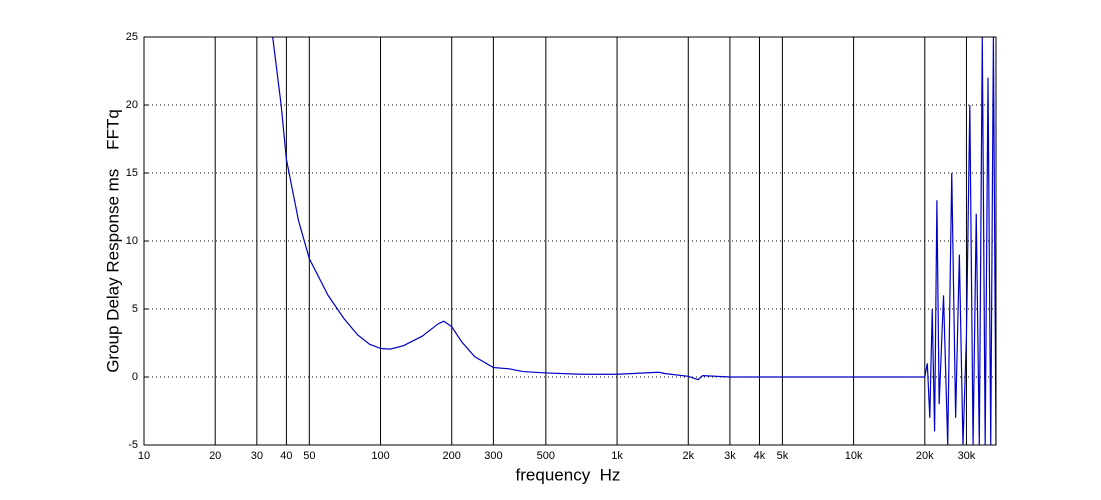  Describe the element at coordinates (617, 456) in the screenshot. I see `x-tick-label: 1k` at that location.